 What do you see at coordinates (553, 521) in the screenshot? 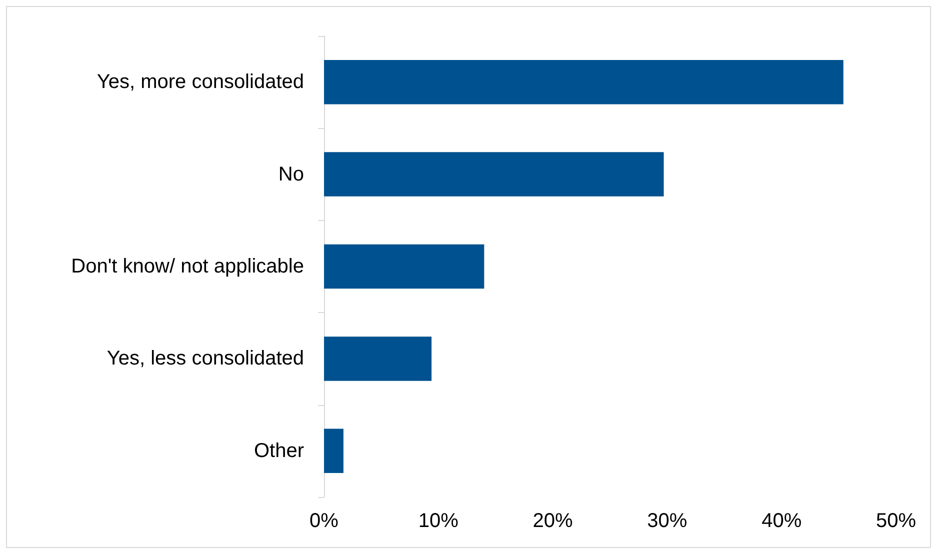
I see `x-tick-label: 20%` at bounding box center [553, 521].